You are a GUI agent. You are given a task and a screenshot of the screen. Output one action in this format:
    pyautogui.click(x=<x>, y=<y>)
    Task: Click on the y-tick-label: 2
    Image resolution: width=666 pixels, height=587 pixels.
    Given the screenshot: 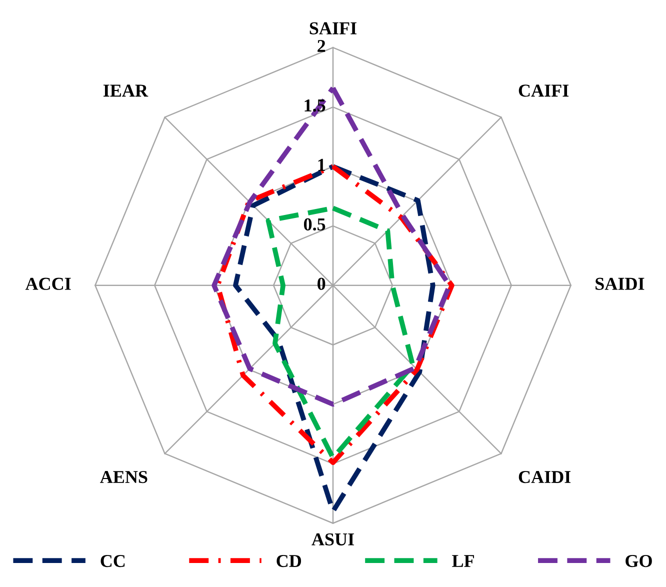 What is the action you would take?
    pyautogui.click(x=322, y=46)
    